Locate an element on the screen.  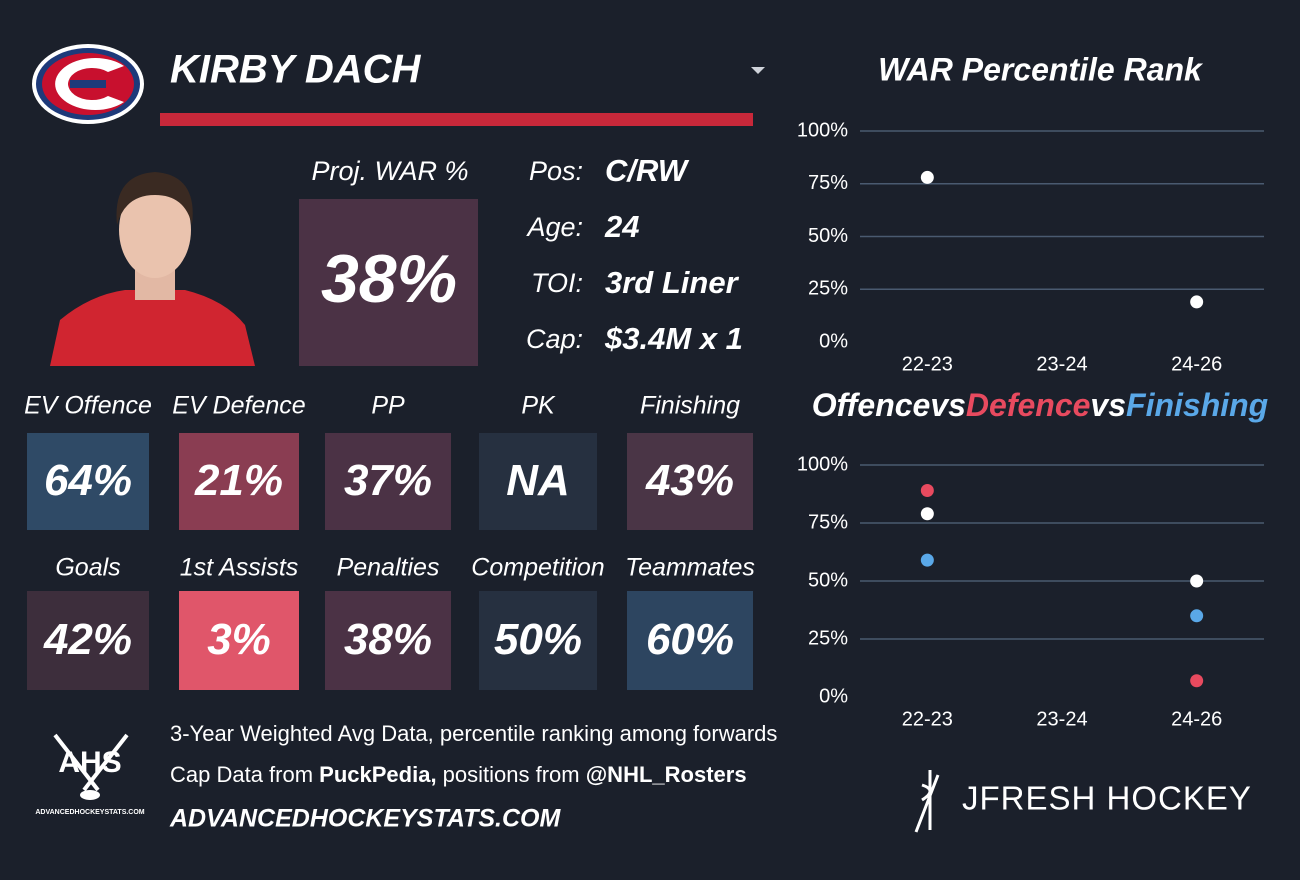
footer-text: PuckPedia, is located at coordinates (377, 774).